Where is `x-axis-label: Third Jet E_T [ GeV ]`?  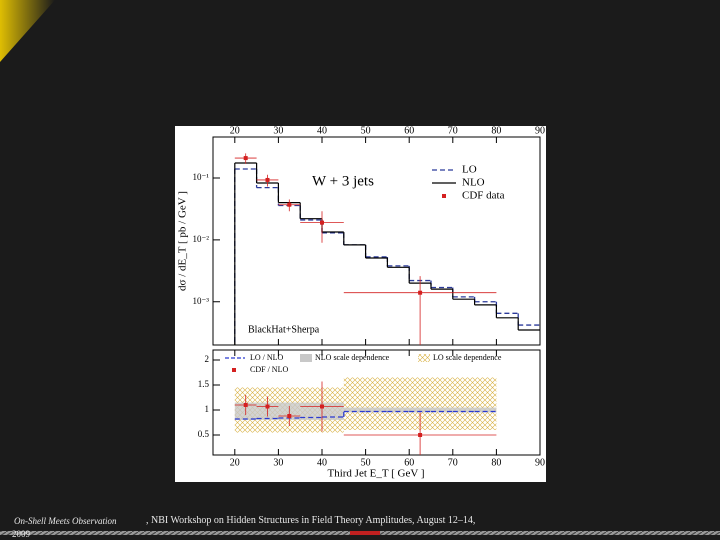 x-axis-label: Third Jet E_T [ GeV ] is located at coordinates (375, 474).